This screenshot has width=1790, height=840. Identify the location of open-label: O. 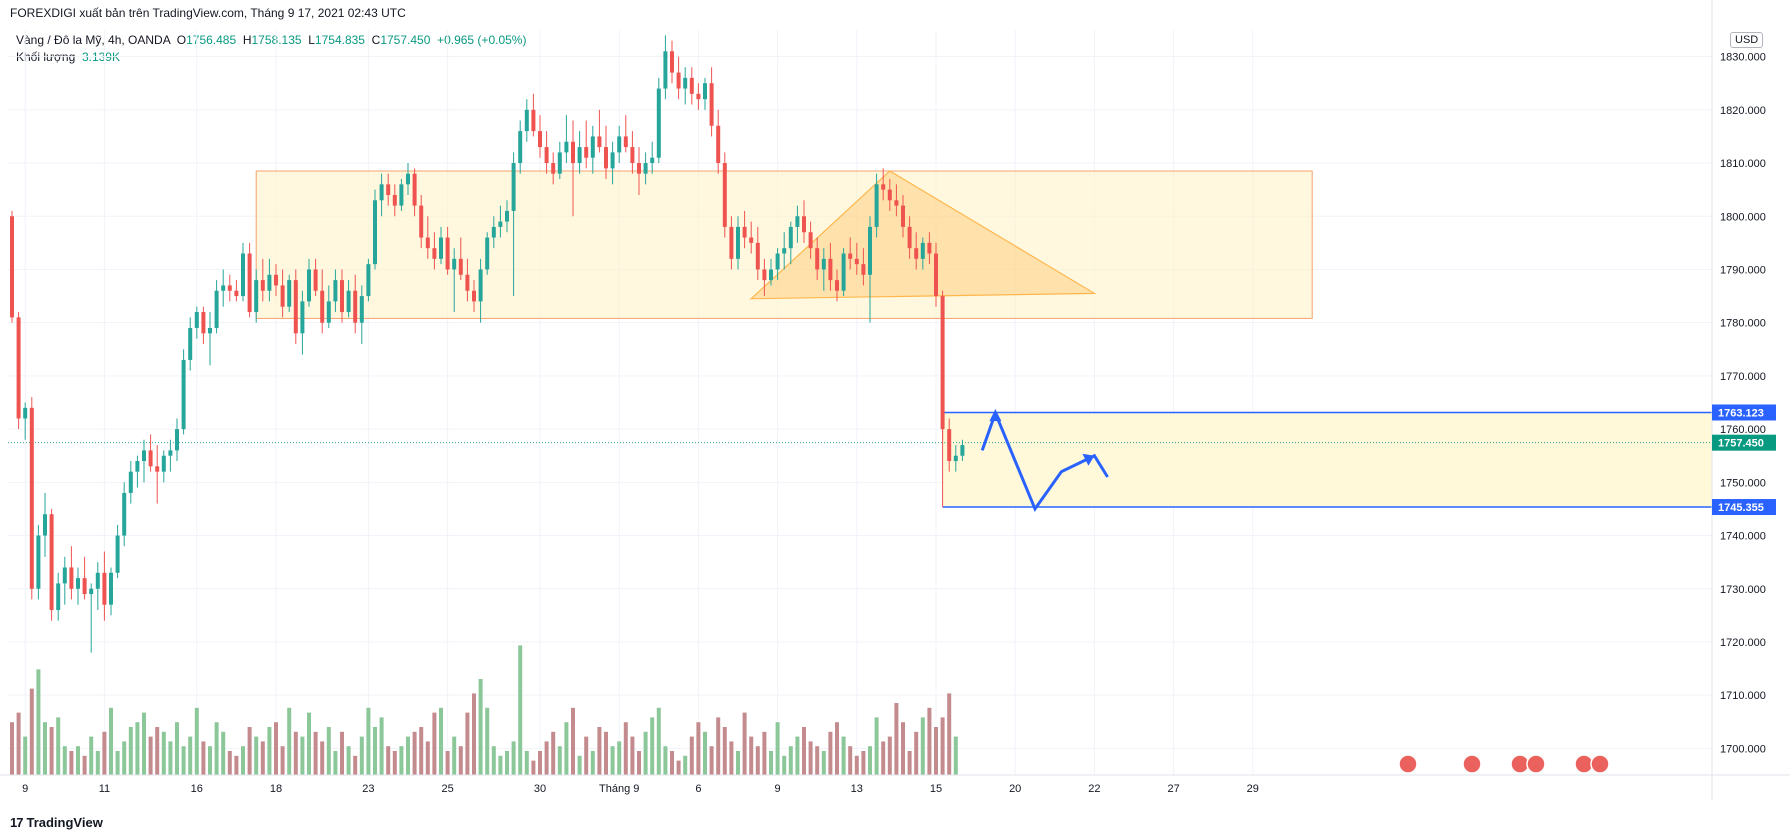
(181, 40).